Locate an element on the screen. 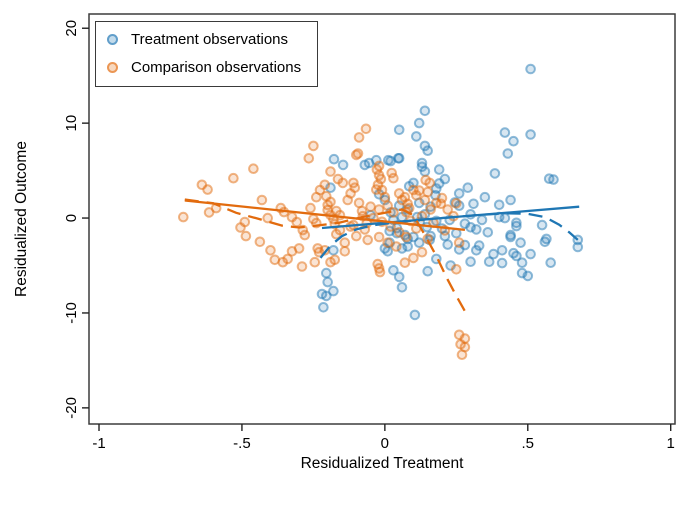 This screenshot has height=507, width=698. comparison-marker-icon is located at coordinates (112, 67).